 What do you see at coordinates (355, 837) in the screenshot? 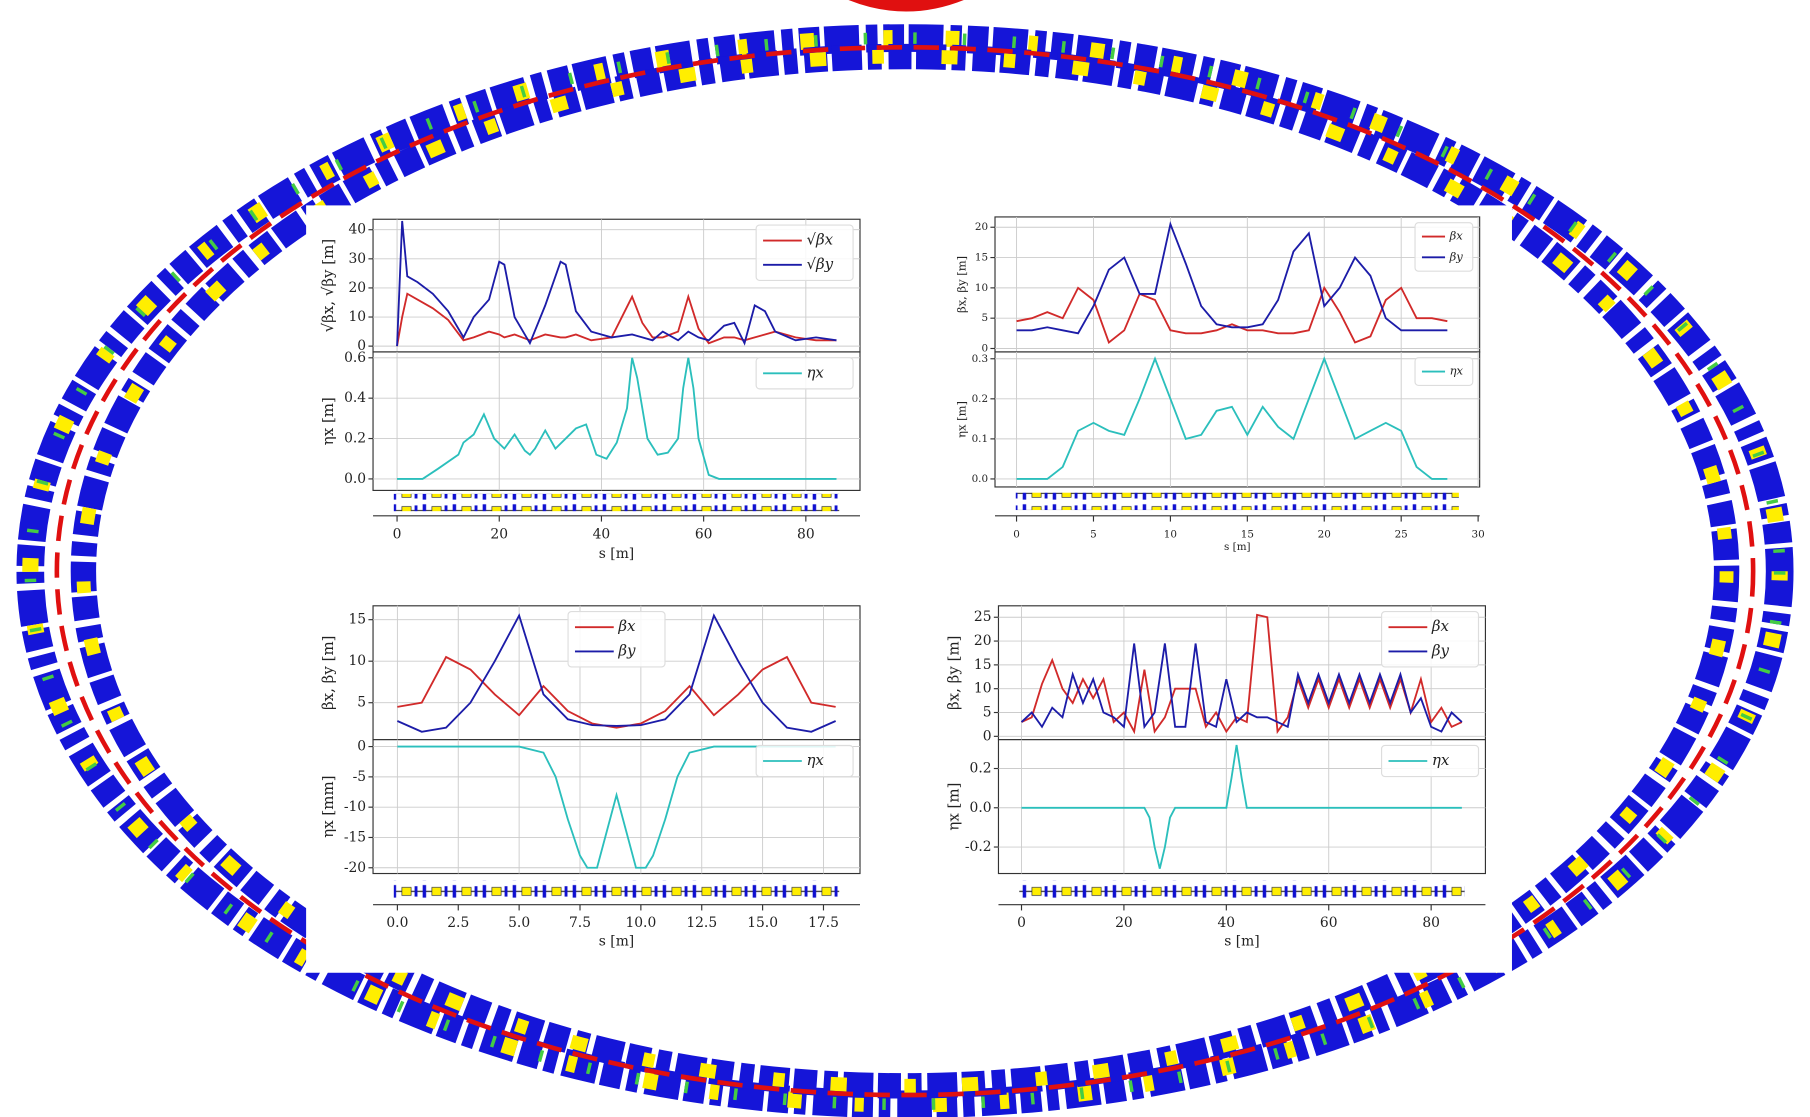
I see `y-tick-label: -15` at bounding box center [355, 837].